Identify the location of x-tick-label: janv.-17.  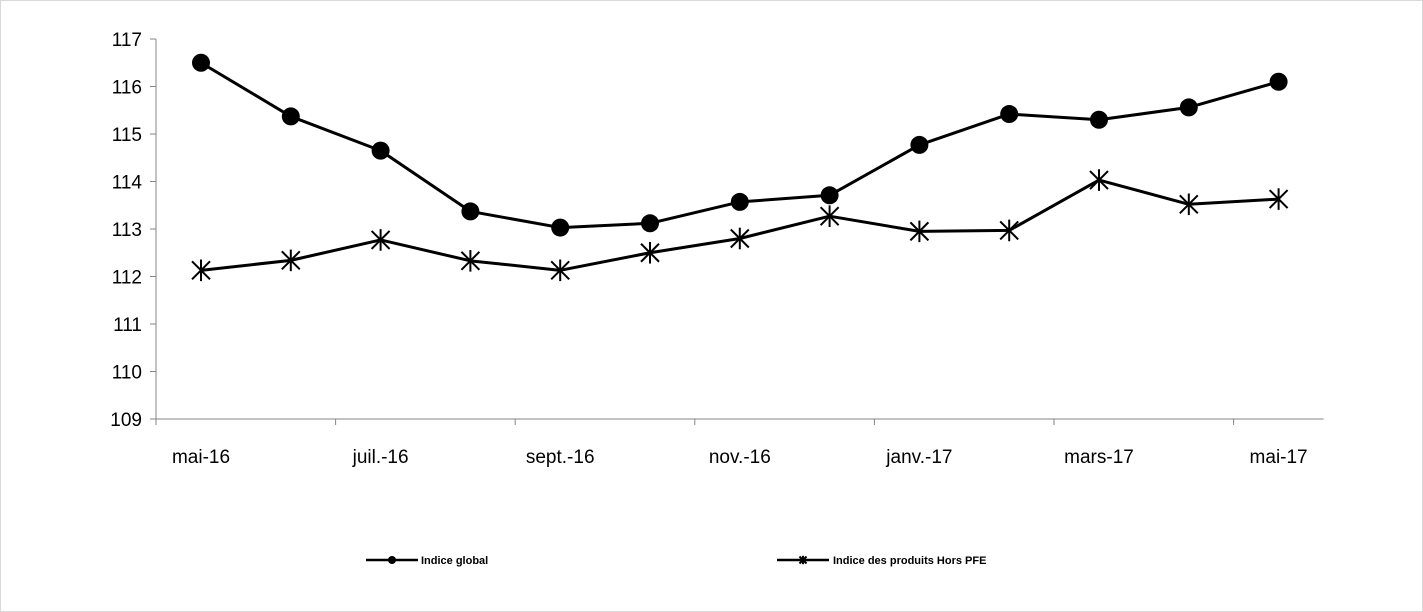
(918, 457).